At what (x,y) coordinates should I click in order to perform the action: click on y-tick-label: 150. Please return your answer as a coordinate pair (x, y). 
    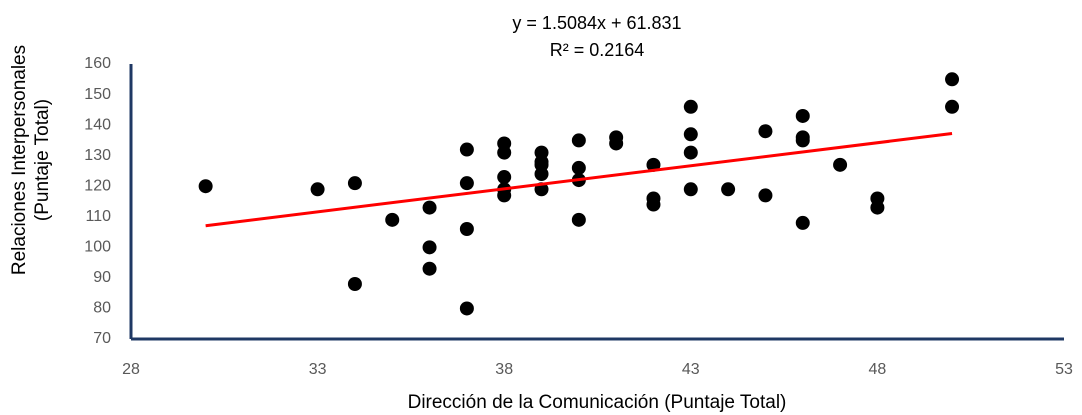
    Looking at the image, I should click on (97, 94).